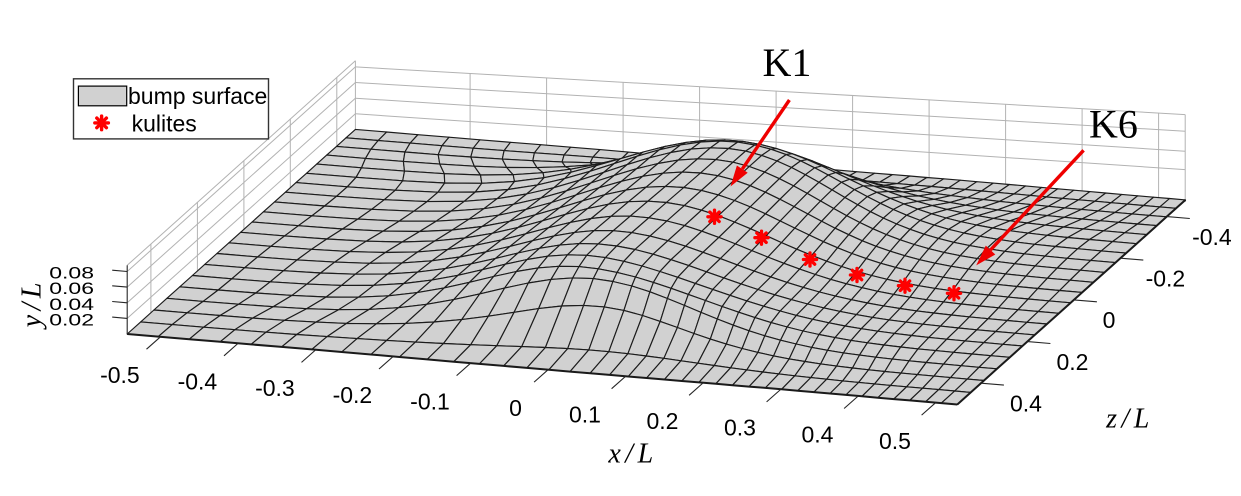 Image resolution: width=1241 pixels, height=496 pixels. Describe the element at coordinates (32, 304) in the screenshot. I see `svg-text: y/L` at that location.